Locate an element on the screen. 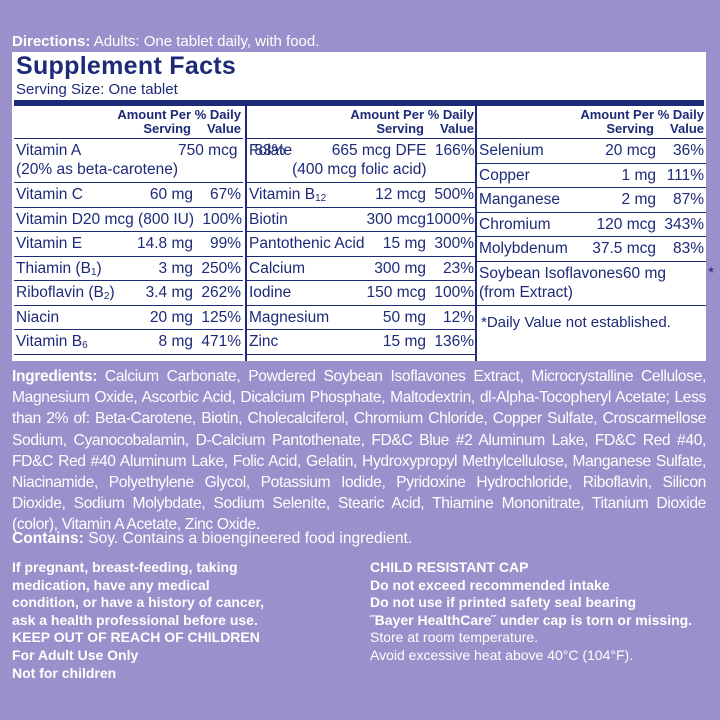 The image size is (720, 720). nutrient-row: Vitamin D 20 mcg (800 IU) 100% is located at coordinates (128, 220).